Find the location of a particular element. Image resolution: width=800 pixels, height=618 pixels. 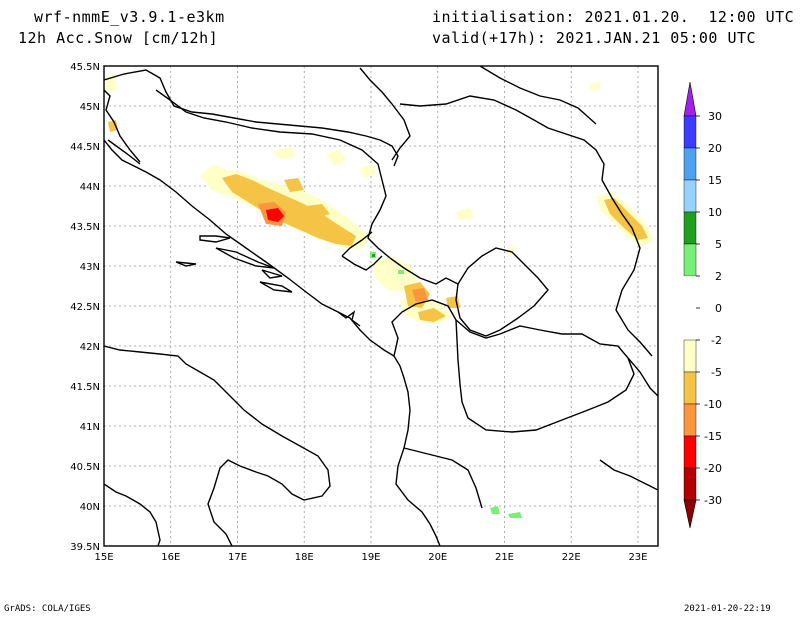

colorbar-label: -10 is located at coordinates (713, 404).